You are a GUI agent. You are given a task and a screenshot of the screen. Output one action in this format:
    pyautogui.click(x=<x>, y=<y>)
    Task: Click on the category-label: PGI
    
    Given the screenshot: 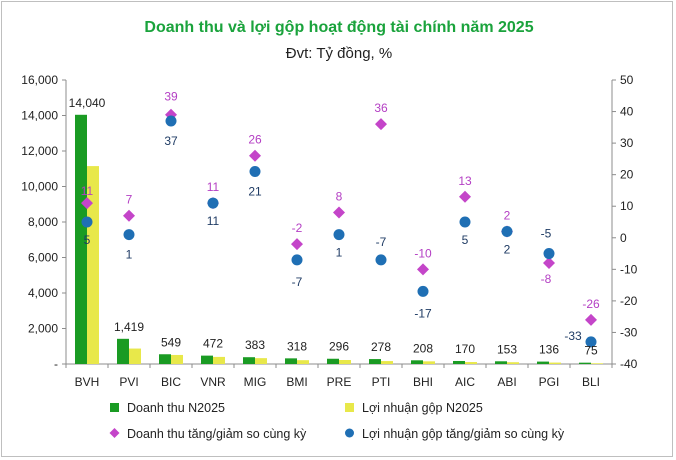 What is the action you would take?
    pyautogui.click(x=549, y=382)
    